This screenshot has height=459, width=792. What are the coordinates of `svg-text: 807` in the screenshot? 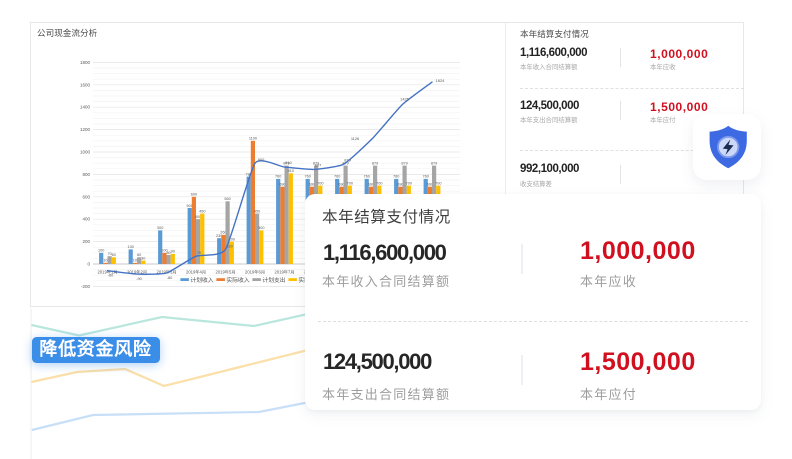 It's located at (318, 164).